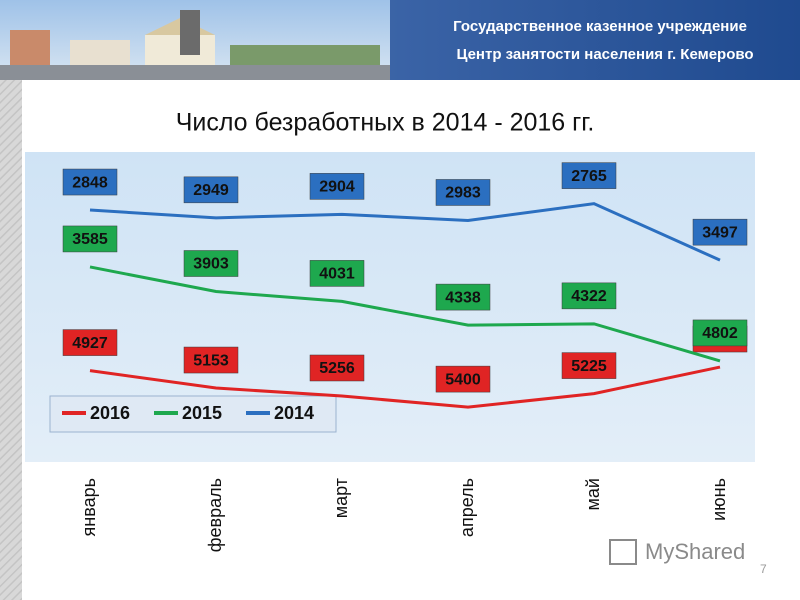 This screenshot has height=600, width=800. I want to click on legend, so click(193, 414).